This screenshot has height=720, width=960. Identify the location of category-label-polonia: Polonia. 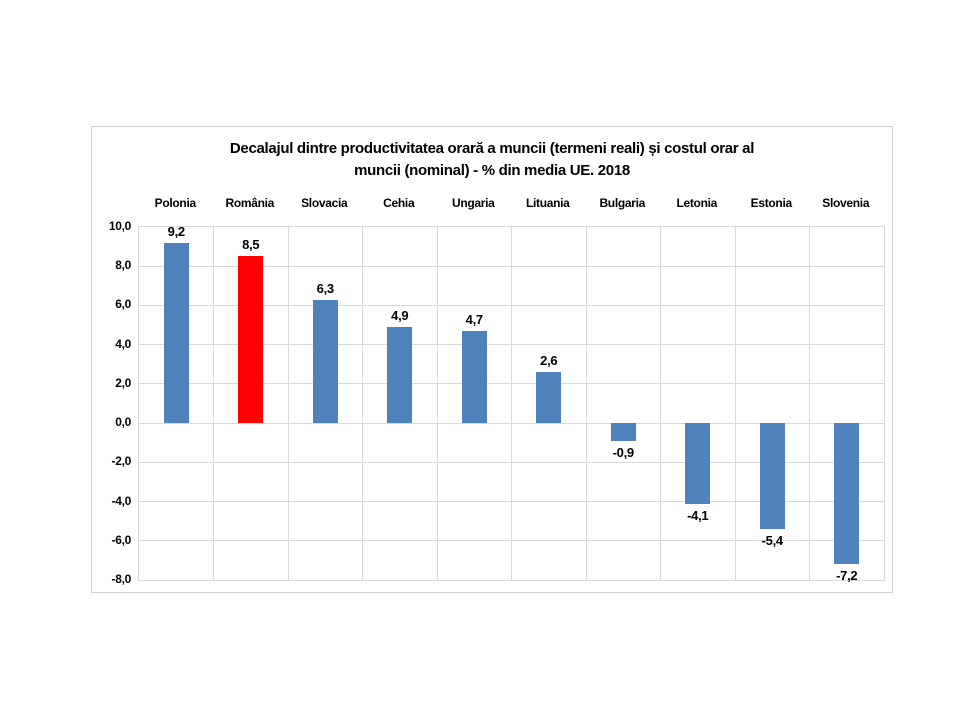
(175, 203).